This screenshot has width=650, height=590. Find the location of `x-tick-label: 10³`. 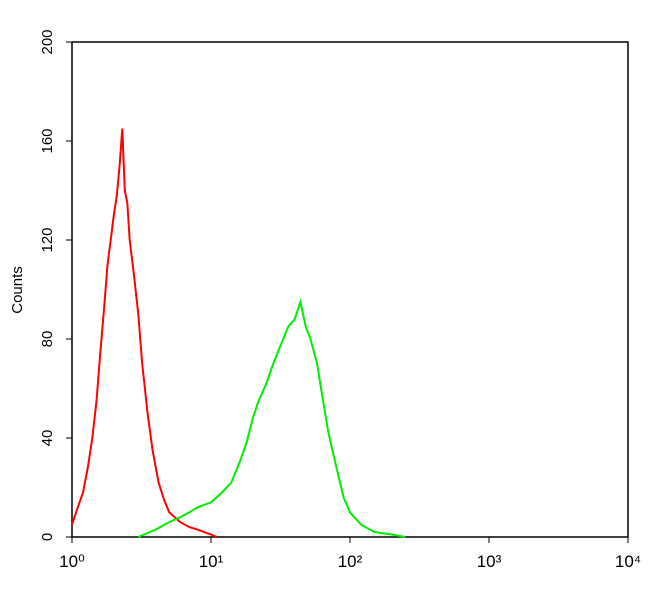

x-tick-label: 10³ is located at coordinates (489, 561).